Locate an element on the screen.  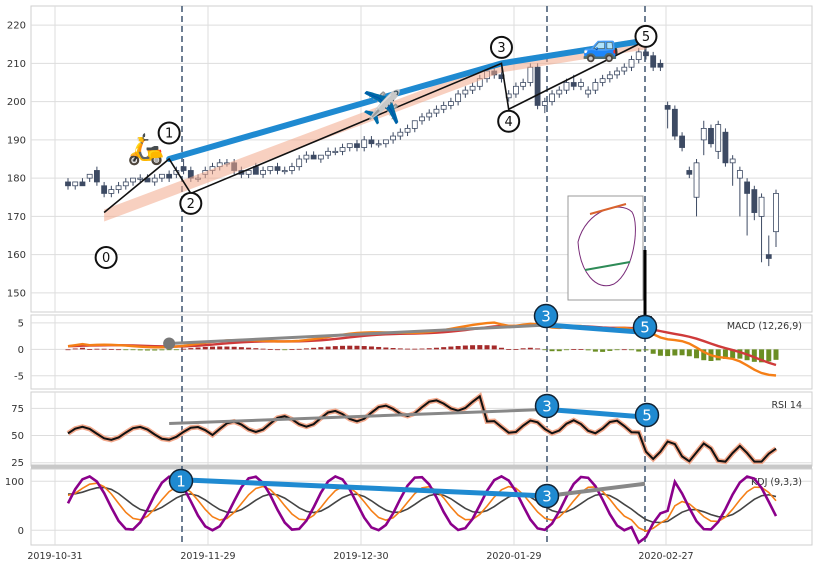
wave-point-label: 3 is located at coordinates (501, 48).